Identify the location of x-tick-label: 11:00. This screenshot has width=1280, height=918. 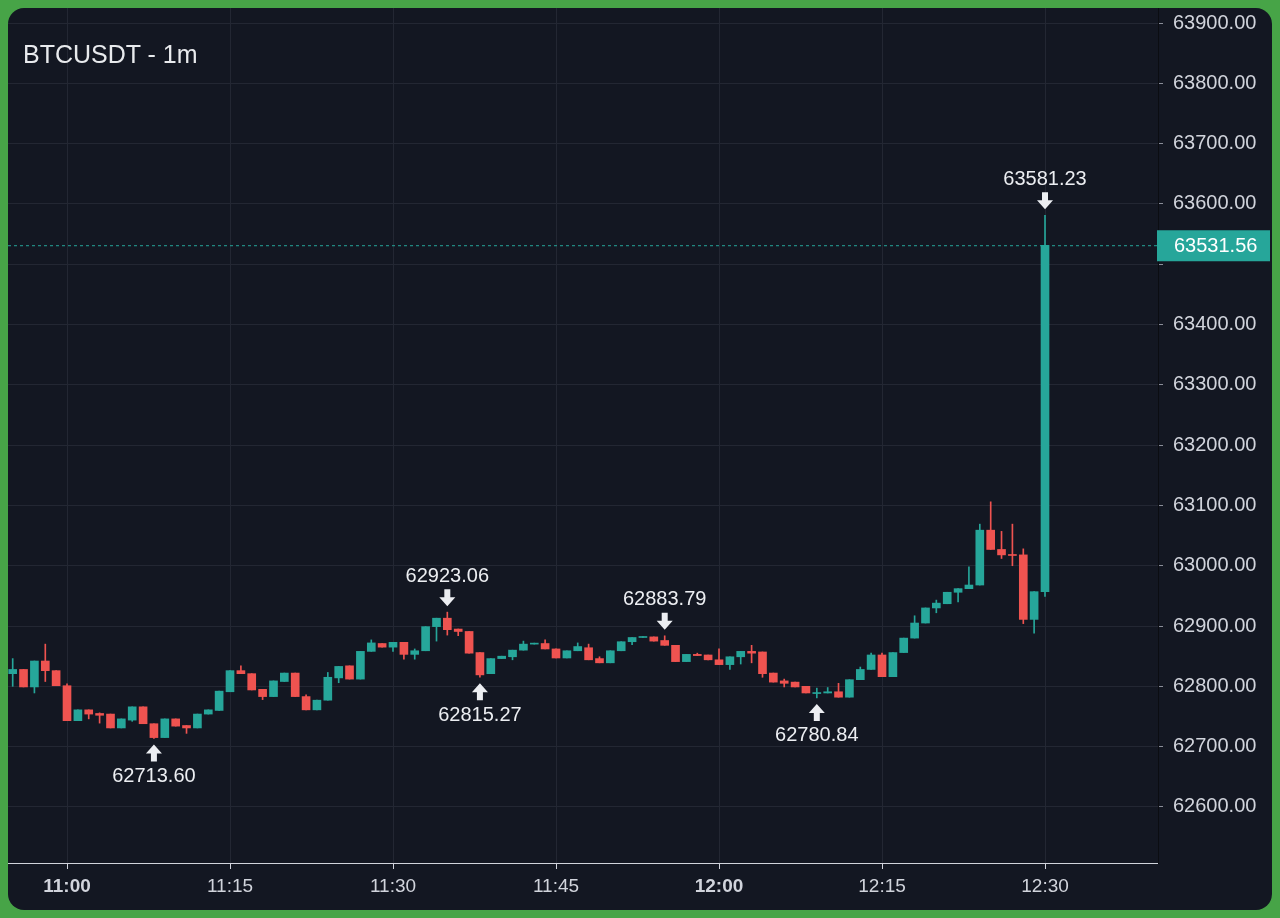
(67, 885).